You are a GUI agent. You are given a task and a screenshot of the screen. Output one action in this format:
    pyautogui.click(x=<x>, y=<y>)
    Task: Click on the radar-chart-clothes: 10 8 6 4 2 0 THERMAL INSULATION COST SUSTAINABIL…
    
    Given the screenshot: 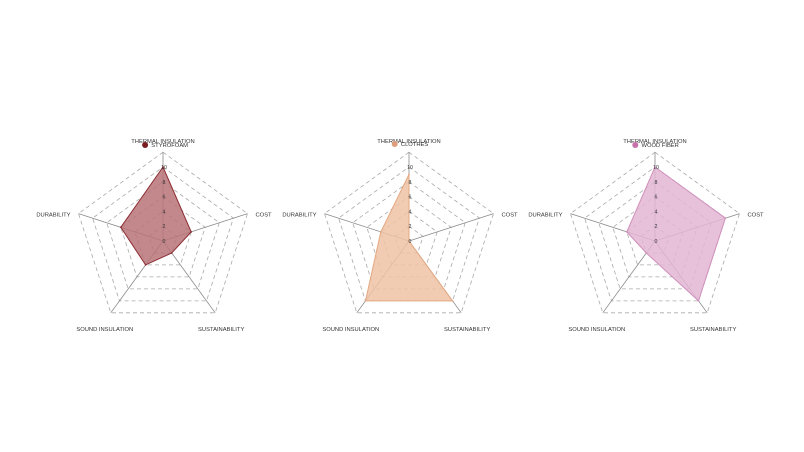 What is the action you would take?
    pyautogui.click(x=400, y=236)
    